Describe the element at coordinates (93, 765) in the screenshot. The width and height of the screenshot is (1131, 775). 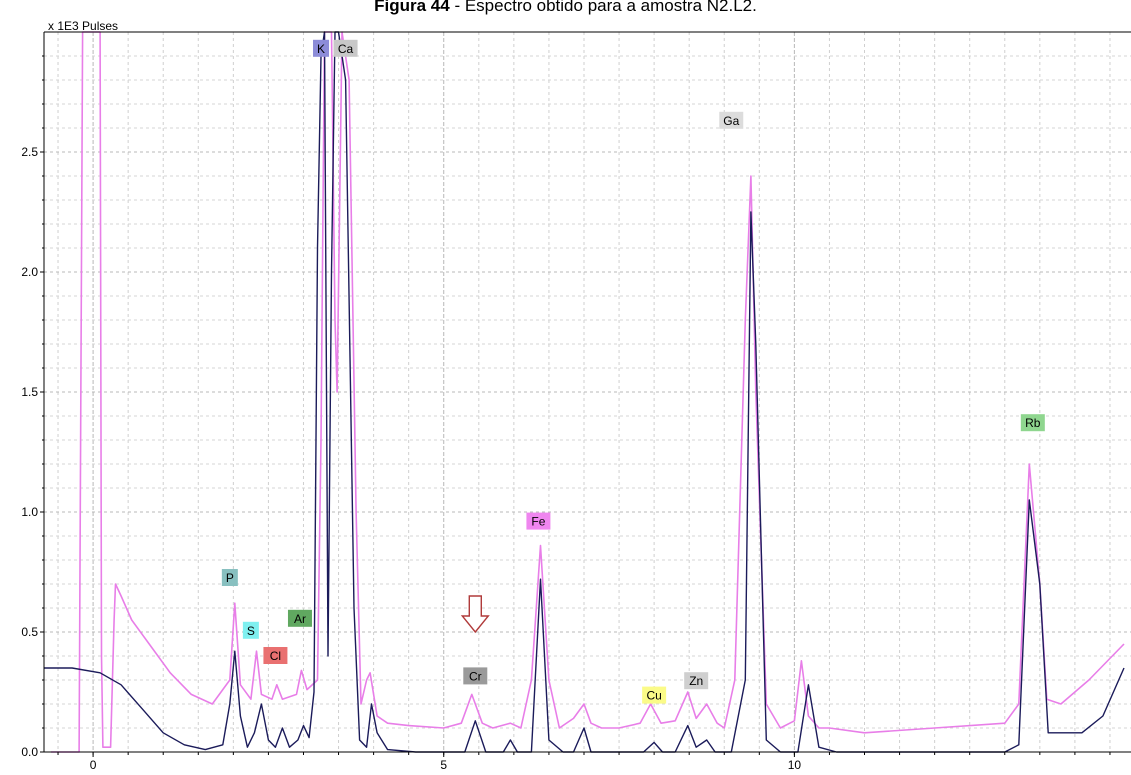
I see `x-tick-label: 0` at that location.